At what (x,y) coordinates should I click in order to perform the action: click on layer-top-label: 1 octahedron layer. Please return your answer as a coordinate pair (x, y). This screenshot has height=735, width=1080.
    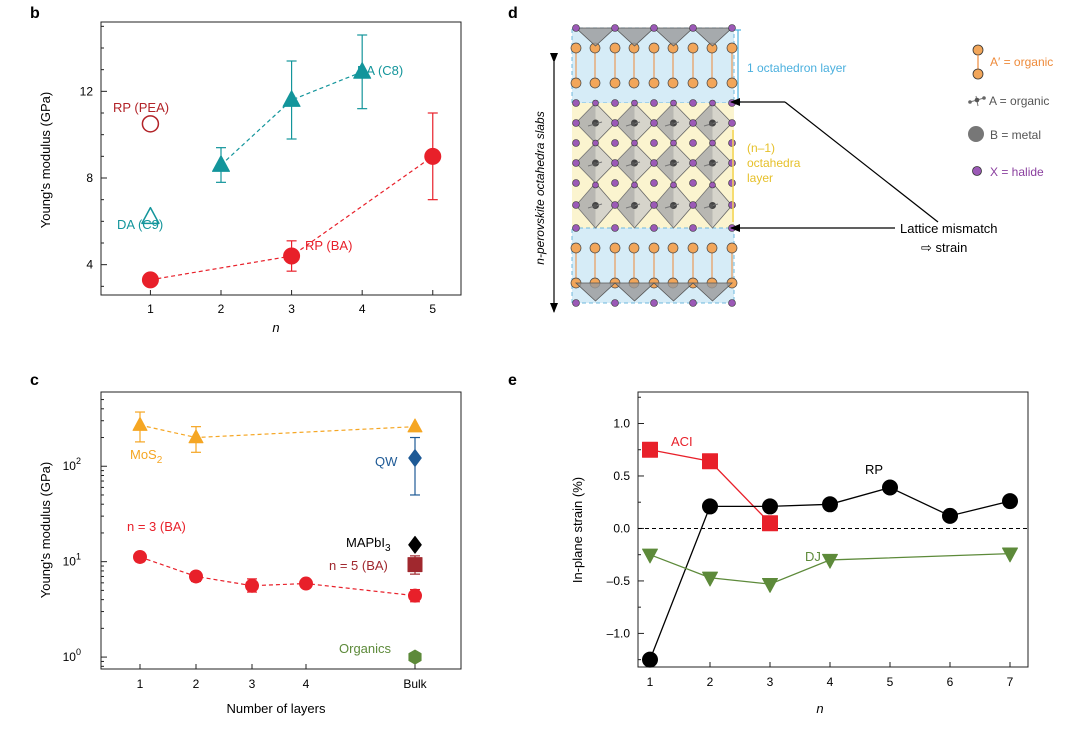
    Looking at the image, I should click on (796, 68).